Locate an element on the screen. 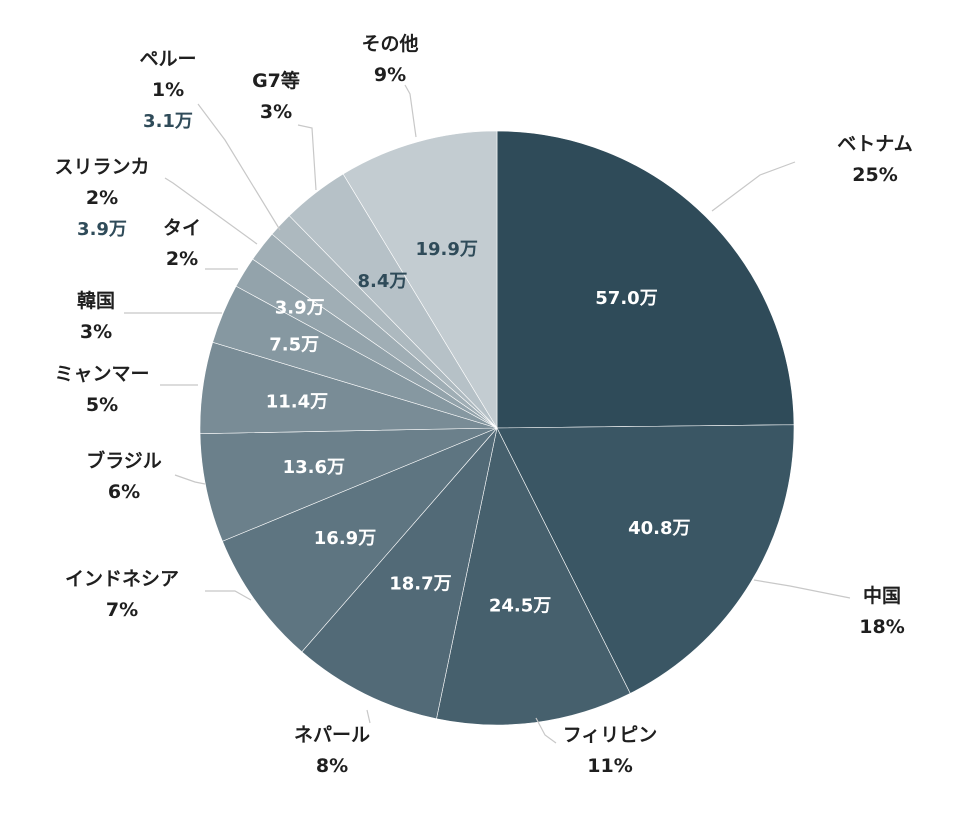 The height and width of the screenshot is (824, 980). slice-value-label: 18.7万 is located at coordinates (420, 583).